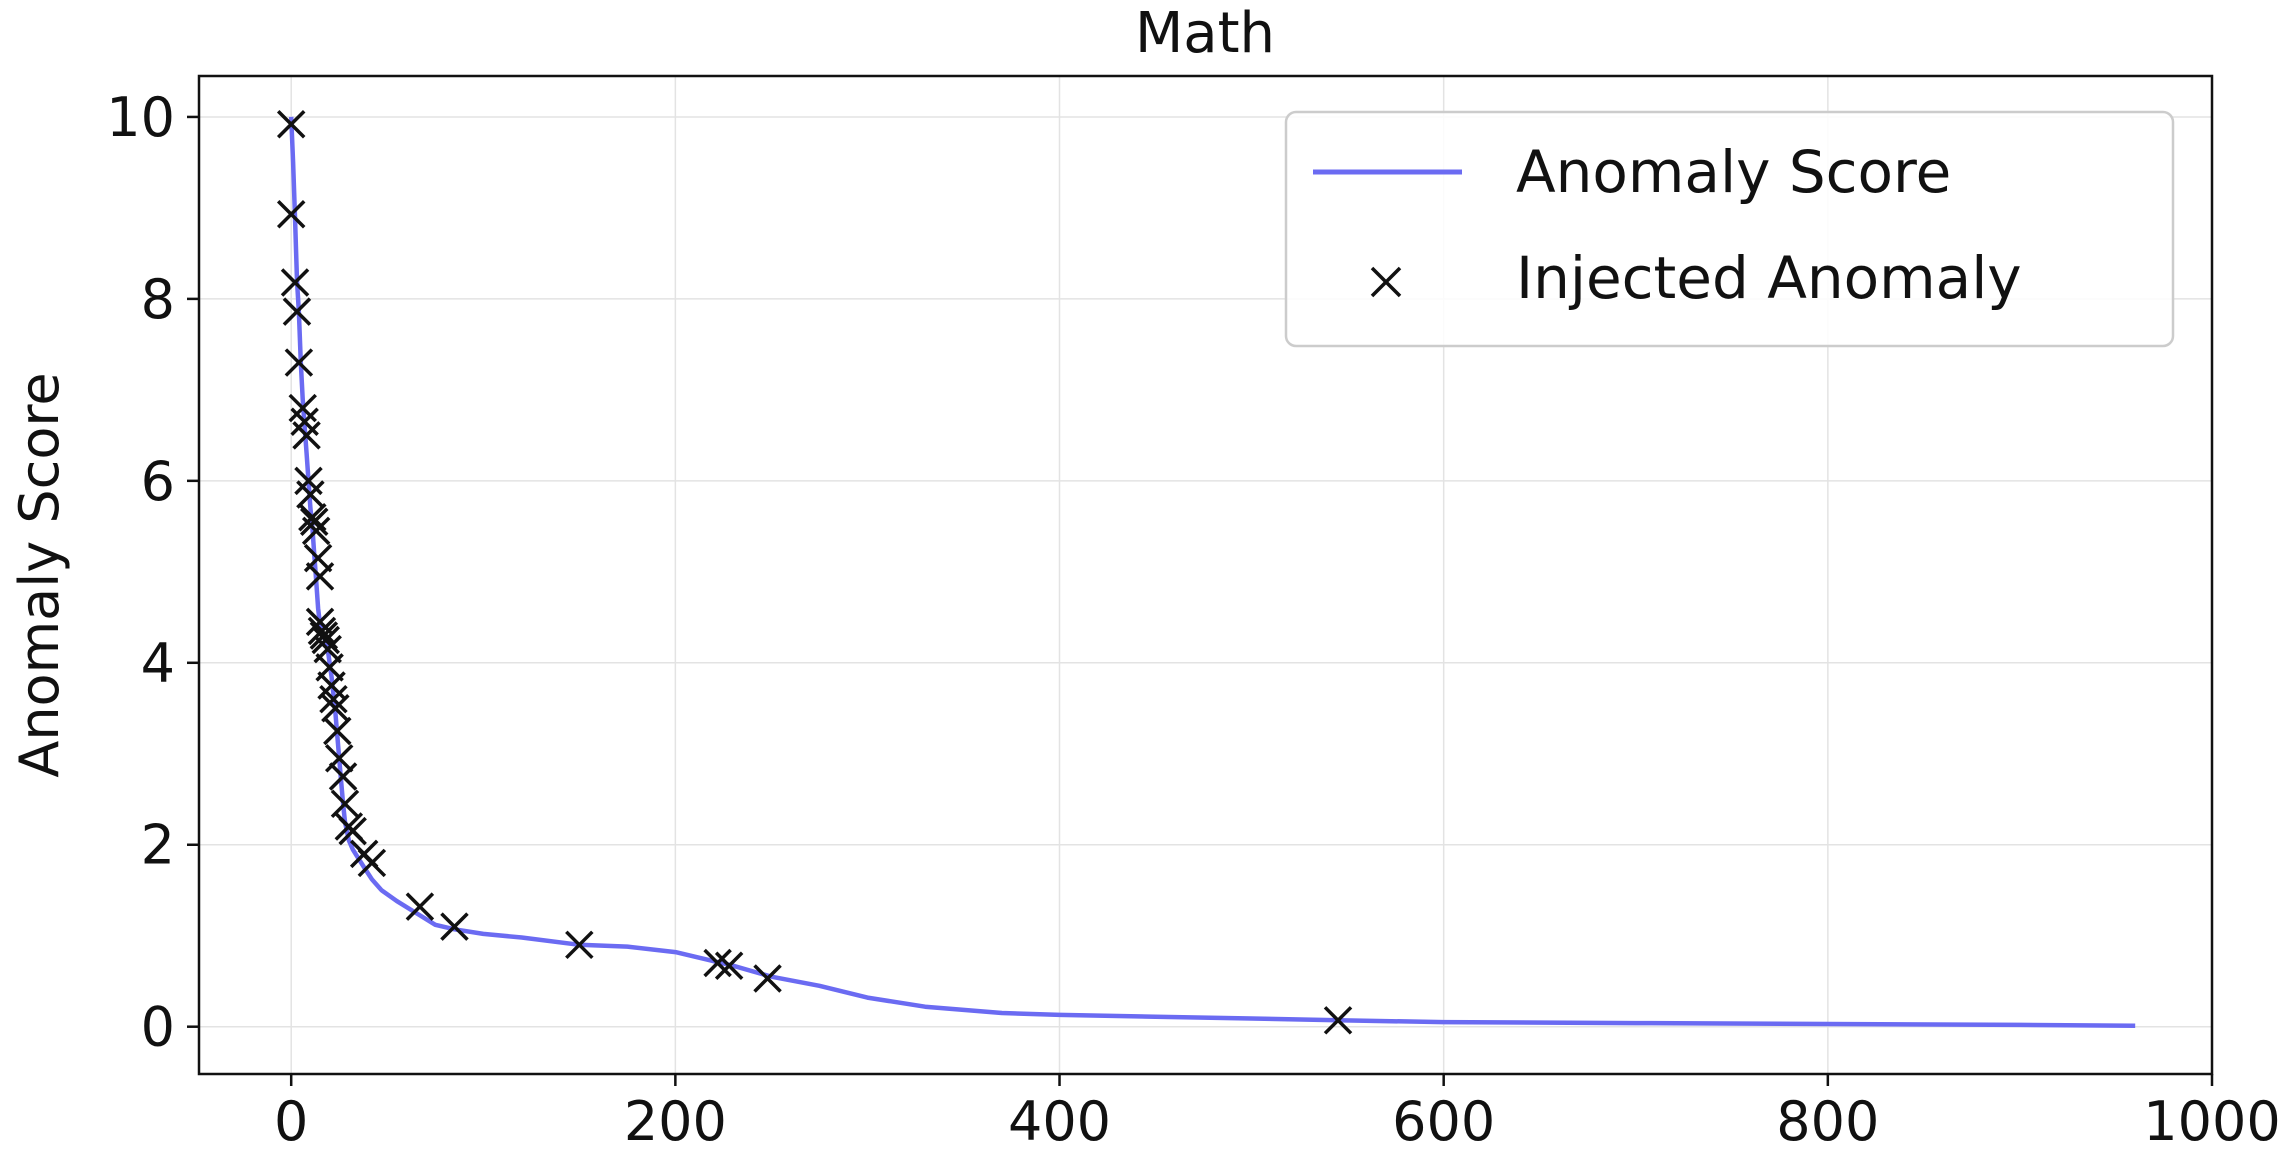 The width and height of the screenshot is (2287, 1157). Describe the element at coordinates (1733, 172) in the screenshot. I see `legend-label-anomaly-score: Anomaly Score` at that location.